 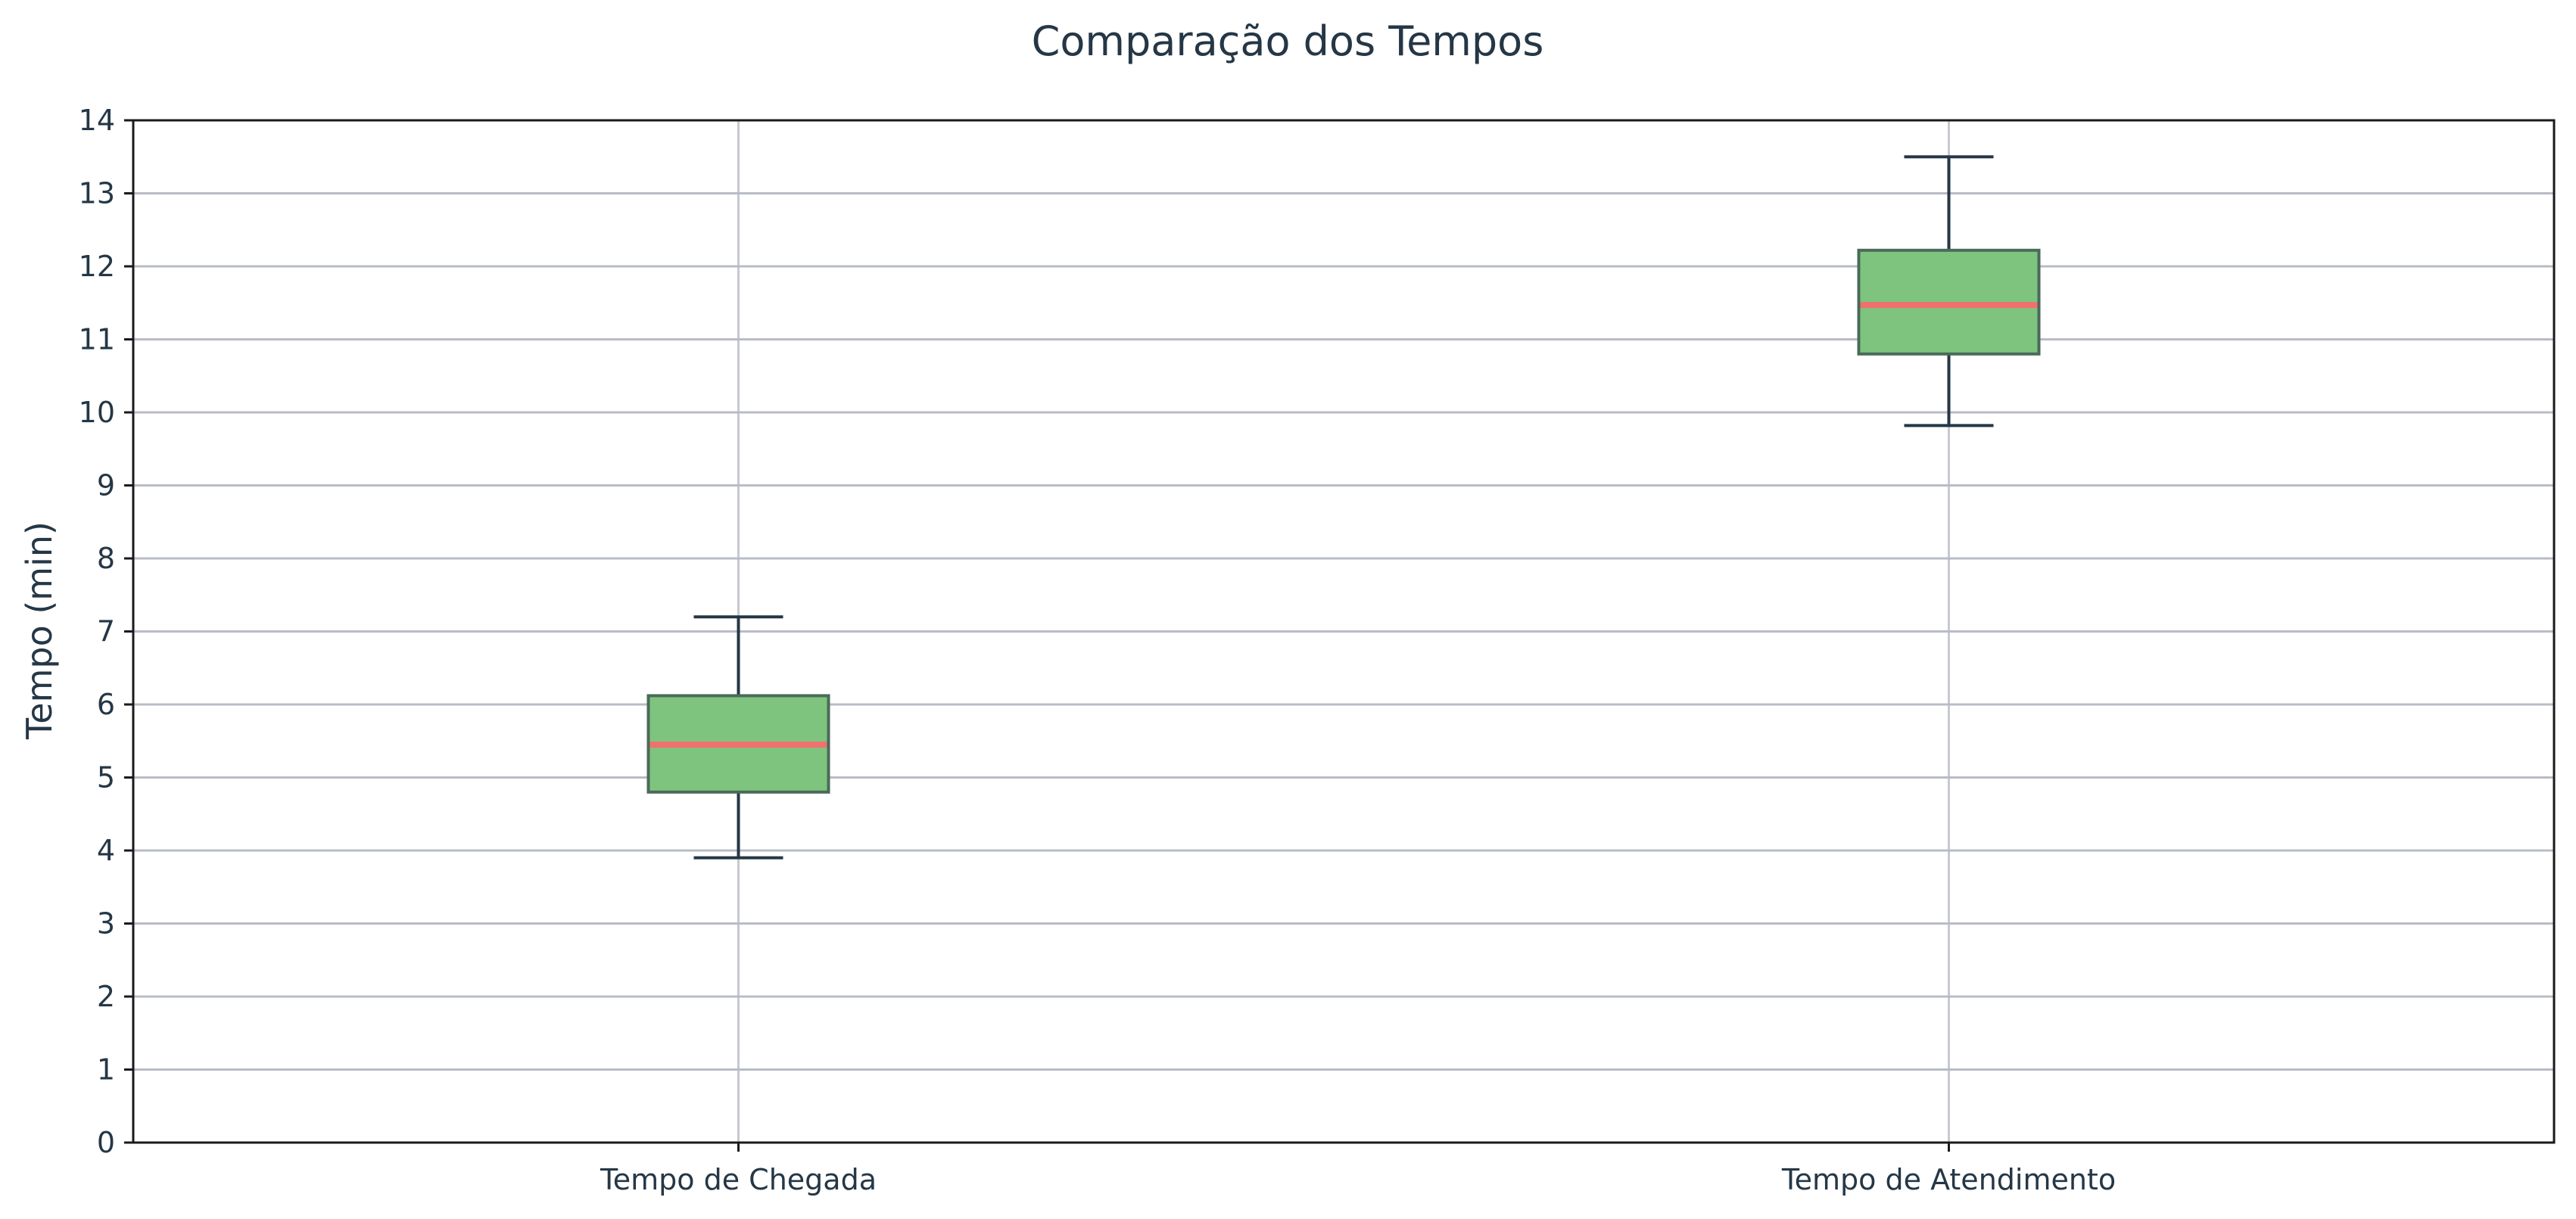 What do you see at coordinates (106, 558) in the screenshot?
I see `y-tick-label: 8` at bounding box center [106, 558].